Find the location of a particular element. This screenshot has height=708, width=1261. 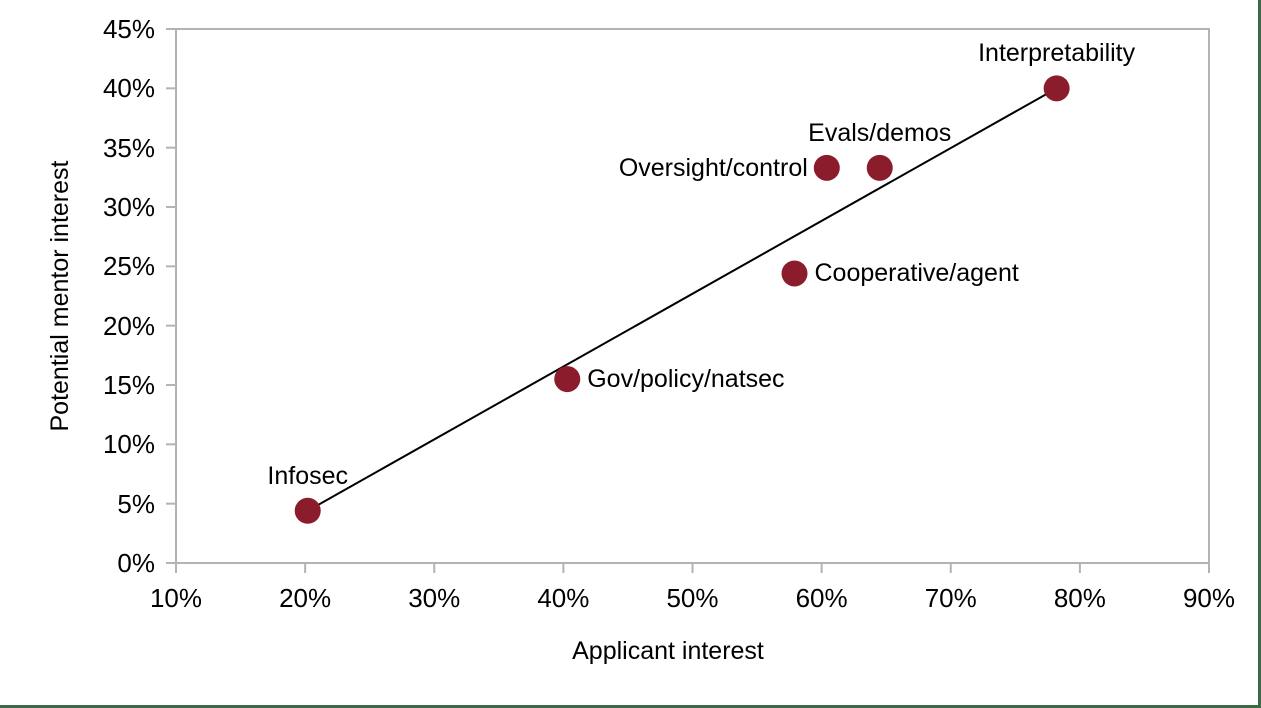

data-point-label: Infosec is located at coordinates (308, 475).